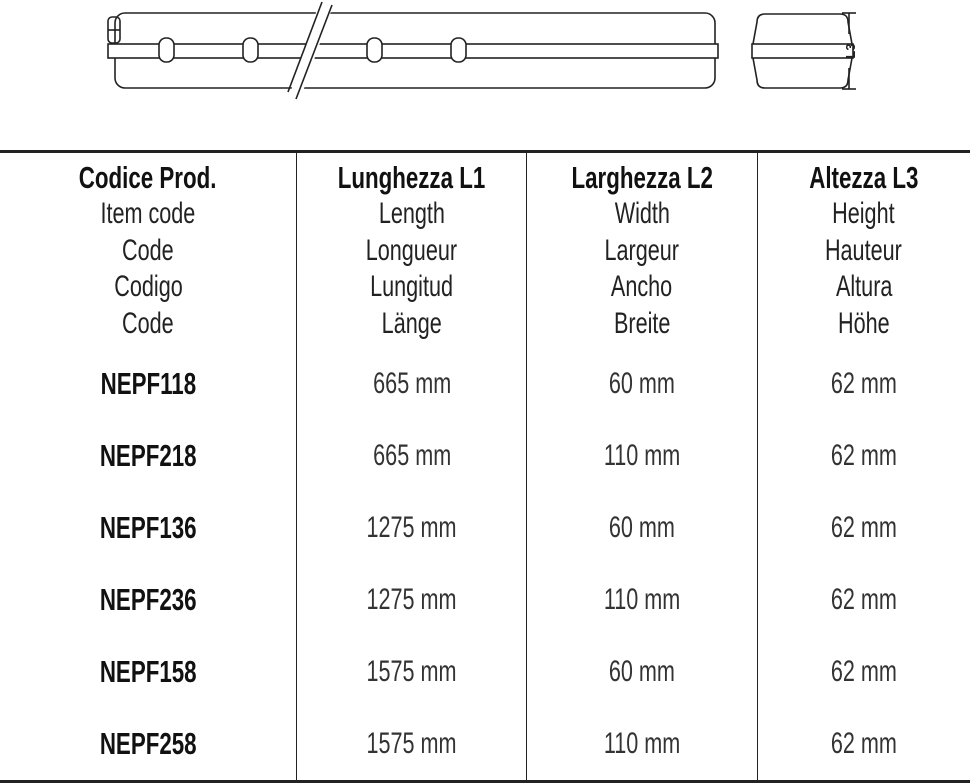 This screenshot has width=970, height=784. Describe the element at coordinates (482, 50) in the screenshot. I see `luminaire-technical-drawing: L3` at that location.